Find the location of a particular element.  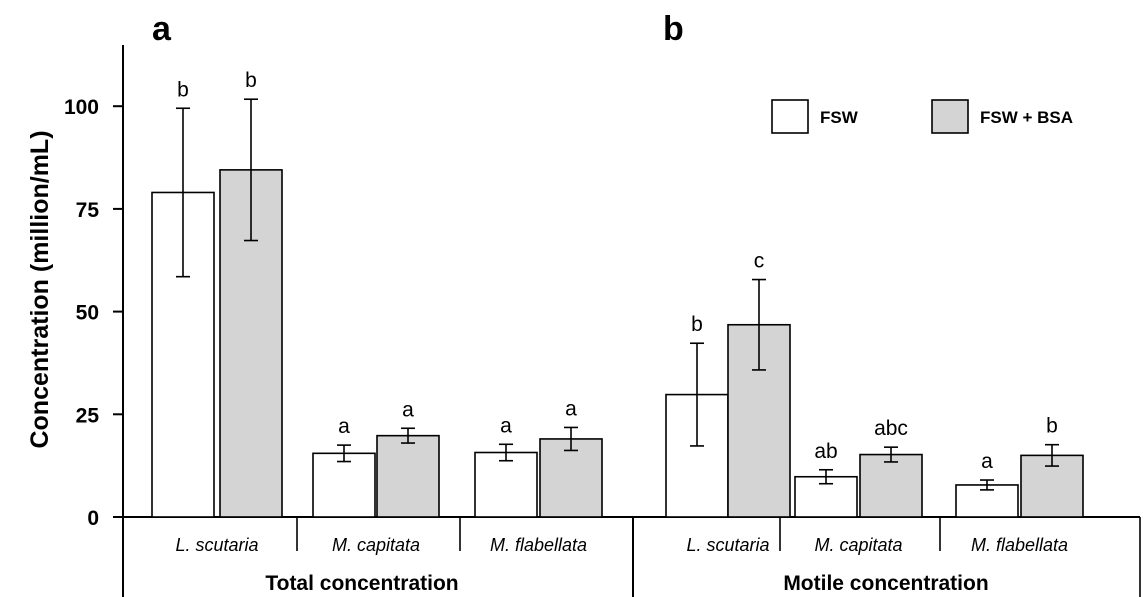

group-title: Total concentration is located at coordinates (361, 583).